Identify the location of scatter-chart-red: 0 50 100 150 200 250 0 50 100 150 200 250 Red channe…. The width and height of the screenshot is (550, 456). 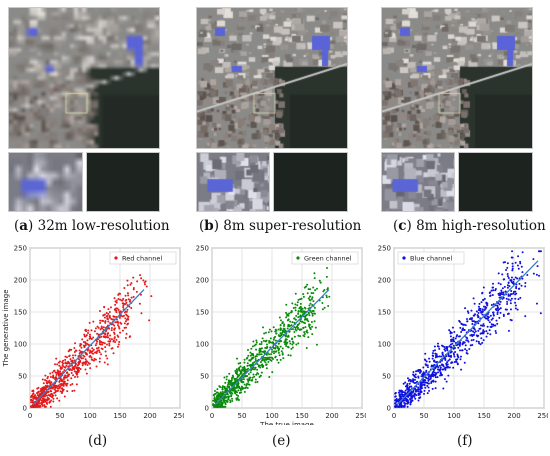
(93, 333).